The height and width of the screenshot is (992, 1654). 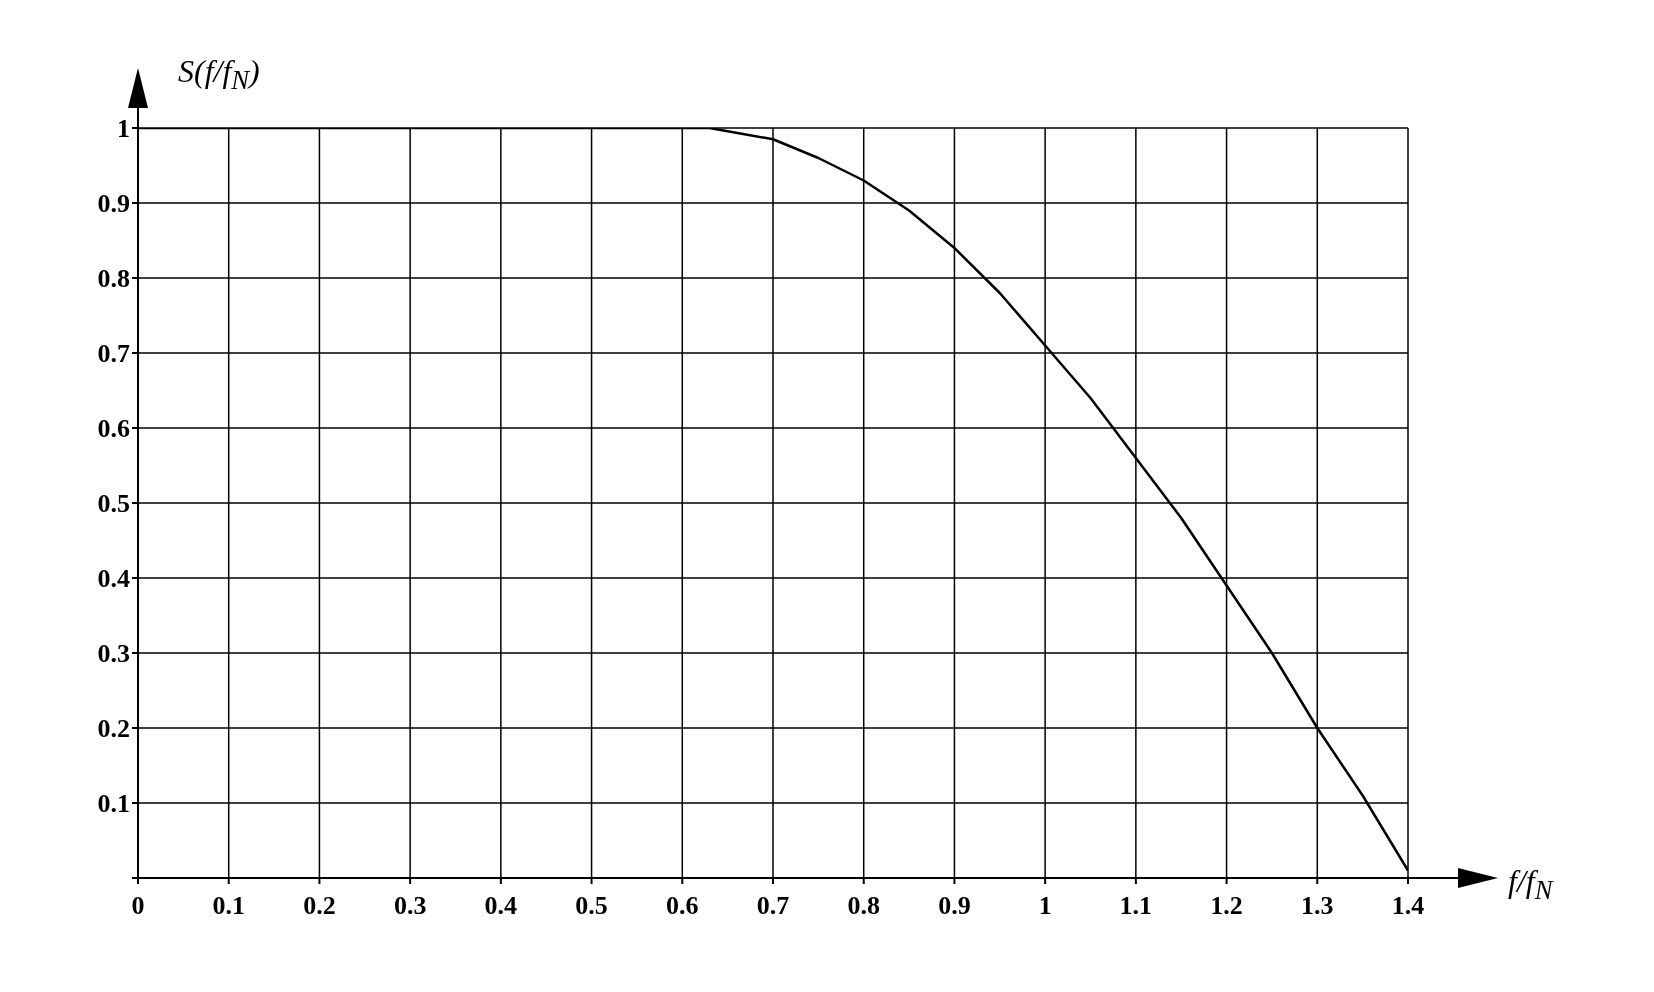 I want to click on x-tick-label: 0.6, so click(x=682, y=906).